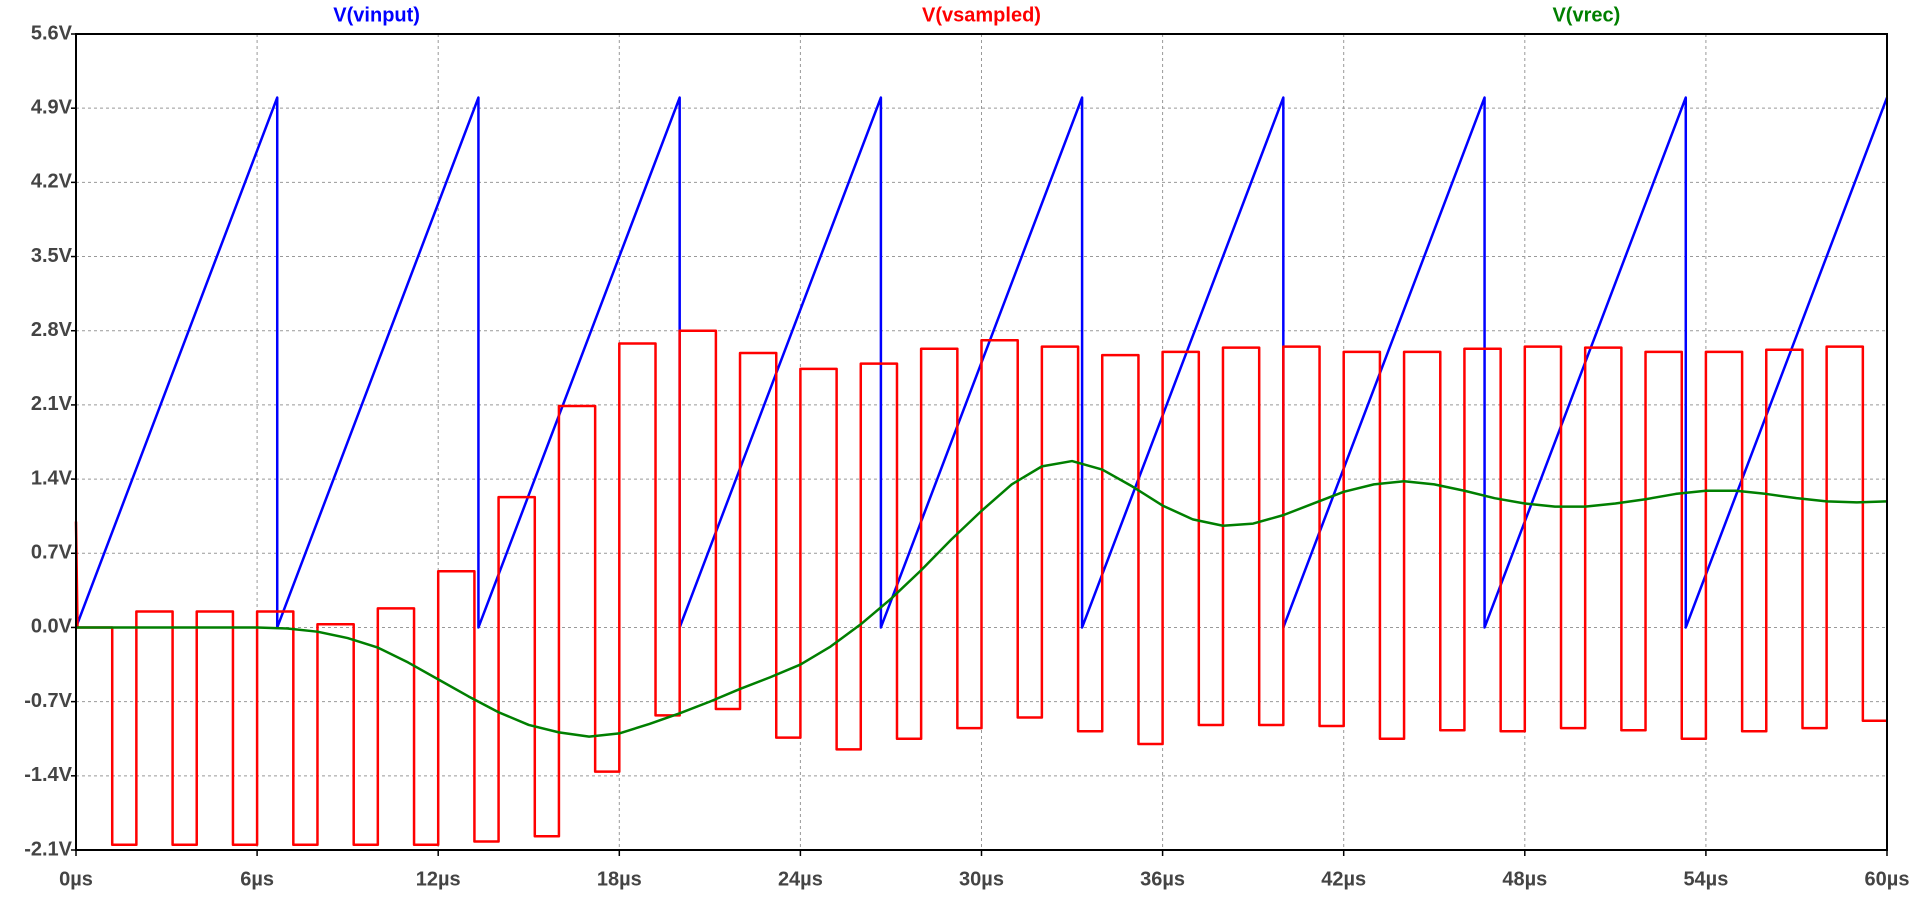  I want to click on y-tick-label: 2.1V, so click(52, 404).